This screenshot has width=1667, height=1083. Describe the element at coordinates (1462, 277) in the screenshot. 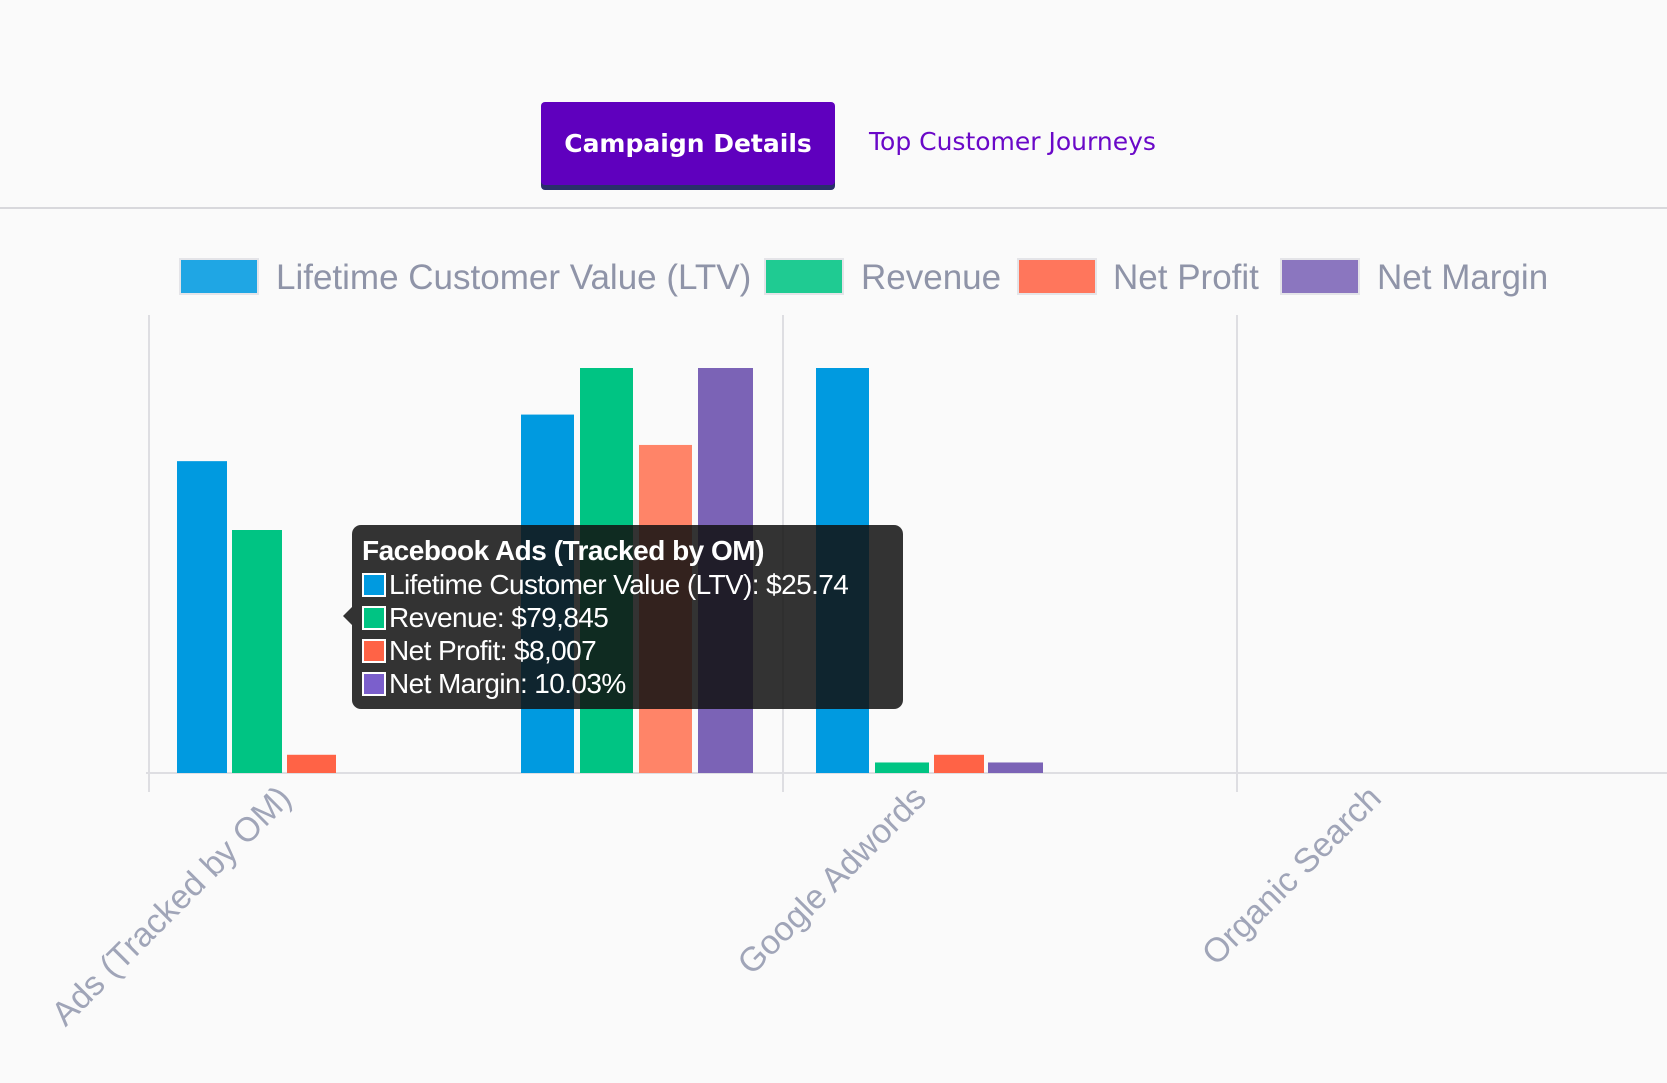

I see `legend-label-net-margin: Net Margin` at that location.